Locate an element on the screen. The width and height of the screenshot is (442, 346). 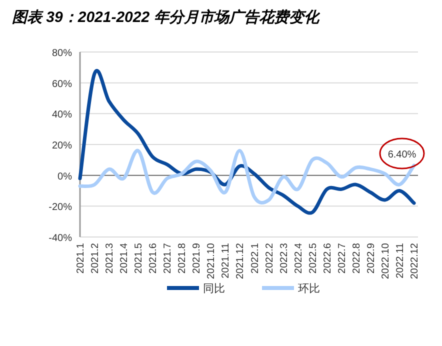
y-tick-label: 60% is located at coordinates (62, 84).